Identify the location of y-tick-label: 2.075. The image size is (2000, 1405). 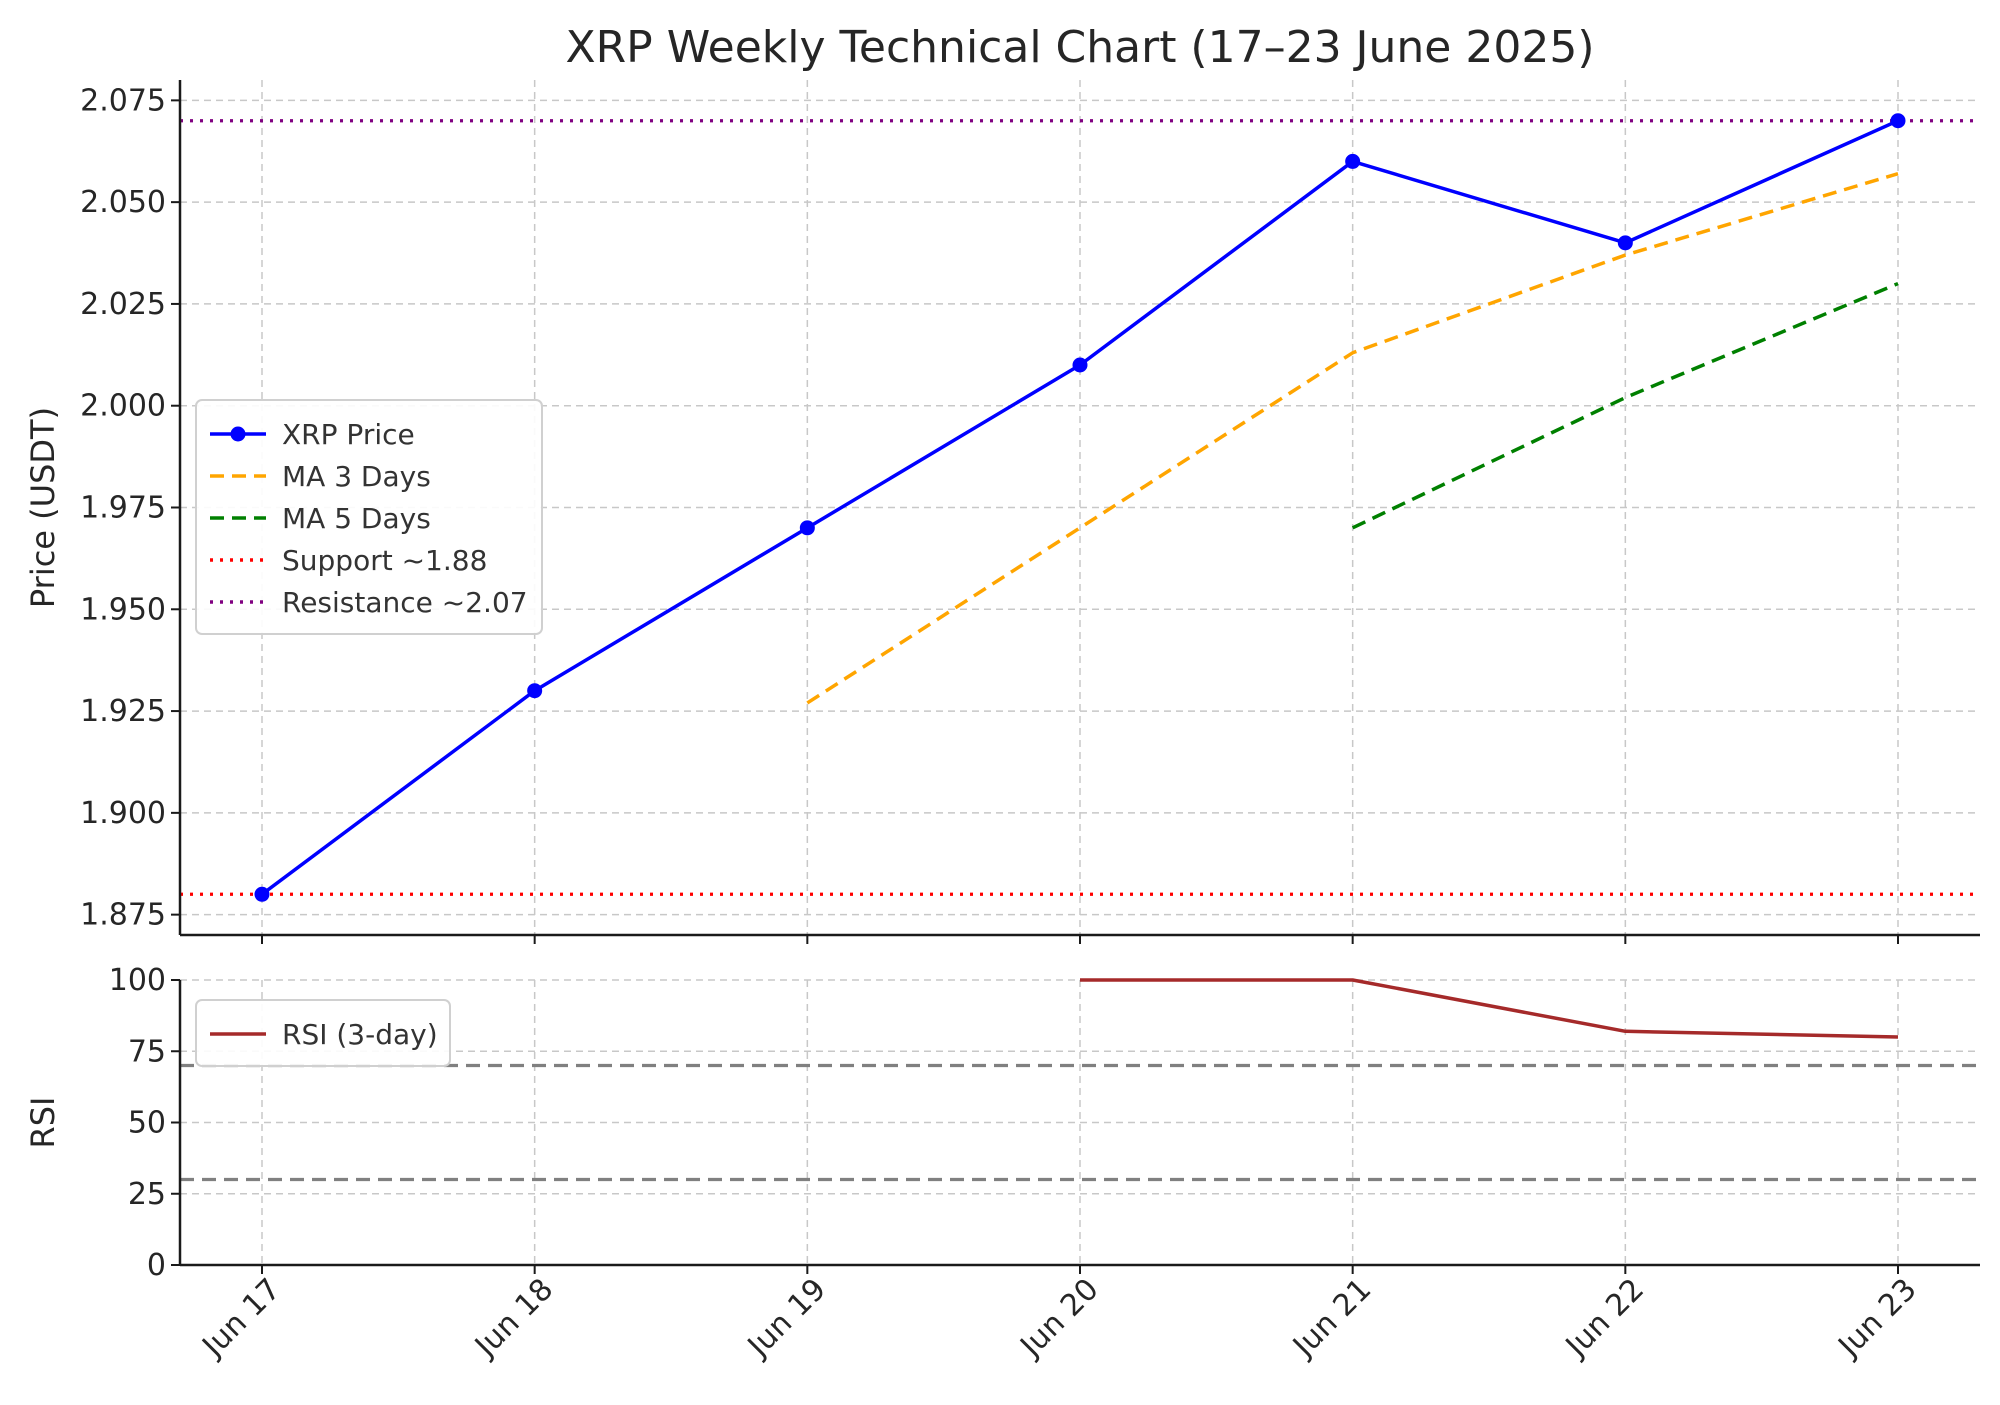
(123, 100).